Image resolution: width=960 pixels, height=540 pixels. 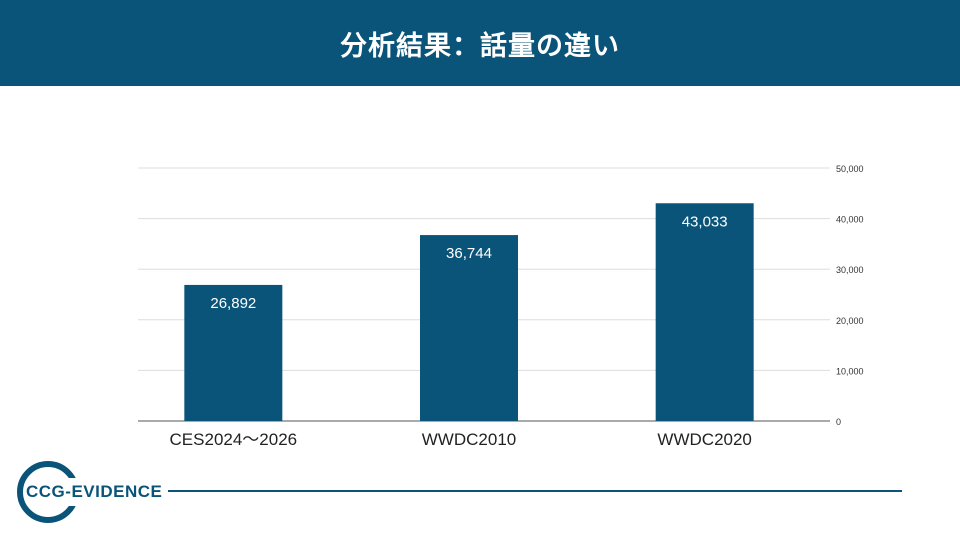 What do you see at coordinates (234, 439) in the screenshot?
I see `x-tick-label: CES2024～2026` at bounding box center [234, 439].